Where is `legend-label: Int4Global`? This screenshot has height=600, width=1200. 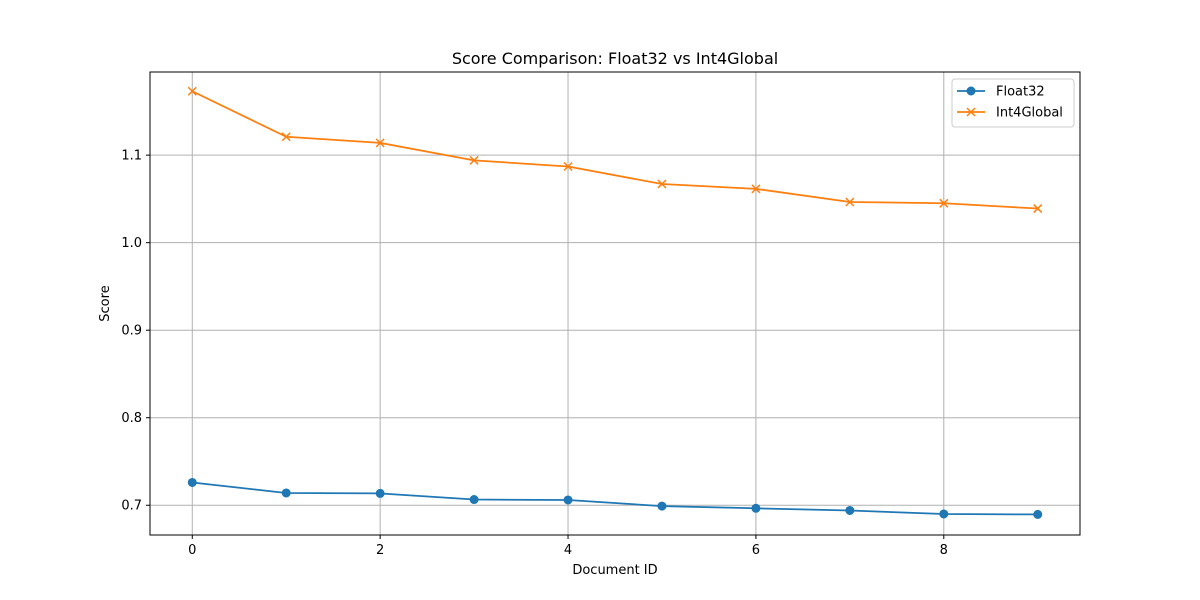 legend-label: Int4Global is located at coordinates (1029, 113).